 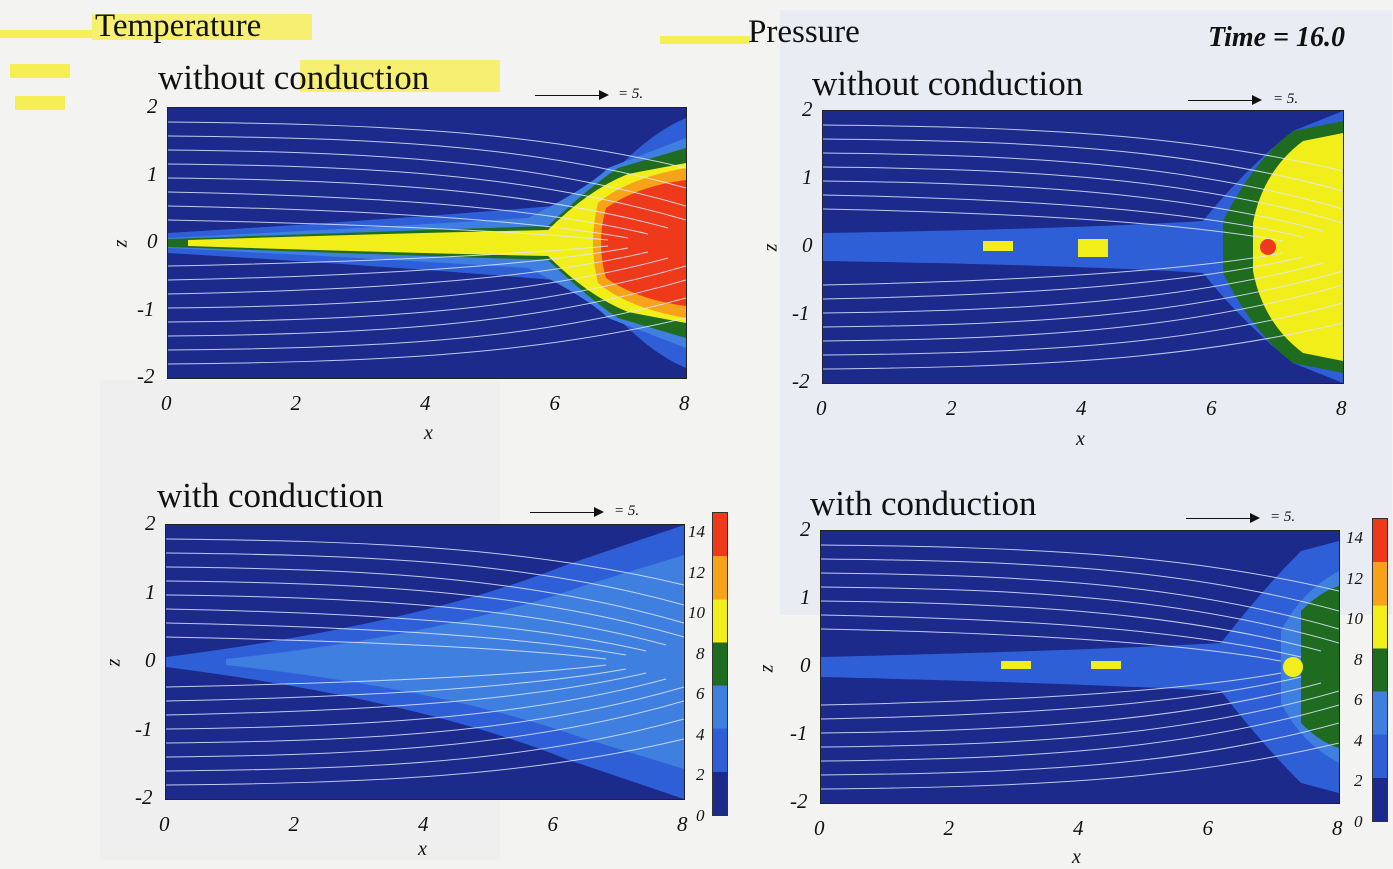 What do you see at coordinates (1380, 670) in the screenshot?
I see `colorbar-pressure` at bounding box center [1380, 670].